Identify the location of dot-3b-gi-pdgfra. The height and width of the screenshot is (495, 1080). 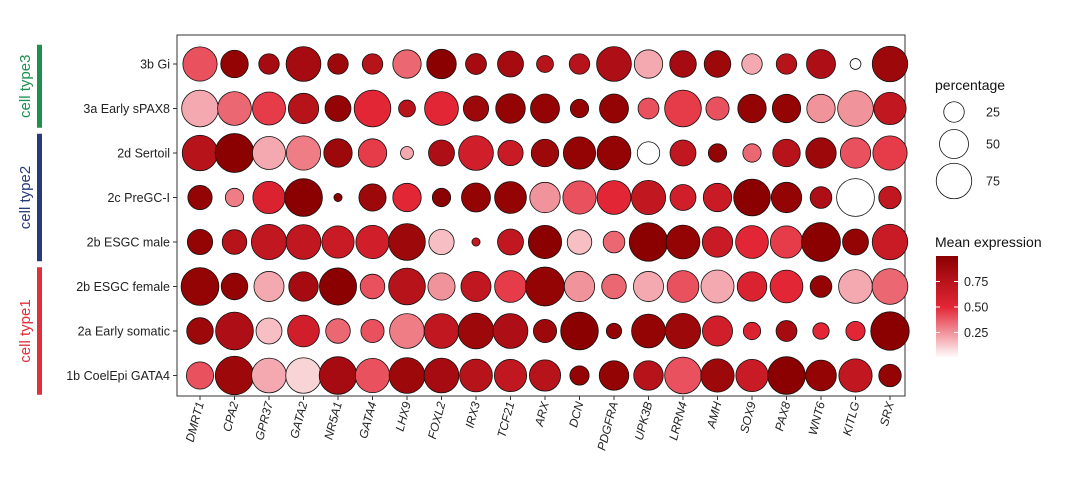
(614, 64).